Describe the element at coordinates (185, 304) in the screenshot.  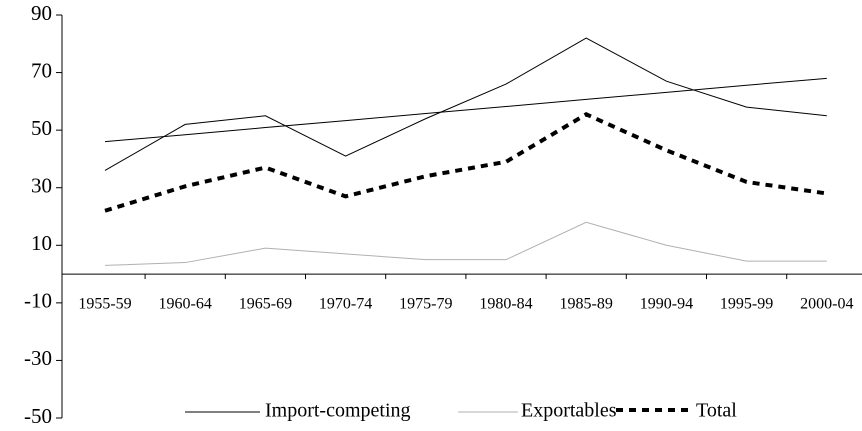
I see `x-tick-label: 1960-64` at that location.